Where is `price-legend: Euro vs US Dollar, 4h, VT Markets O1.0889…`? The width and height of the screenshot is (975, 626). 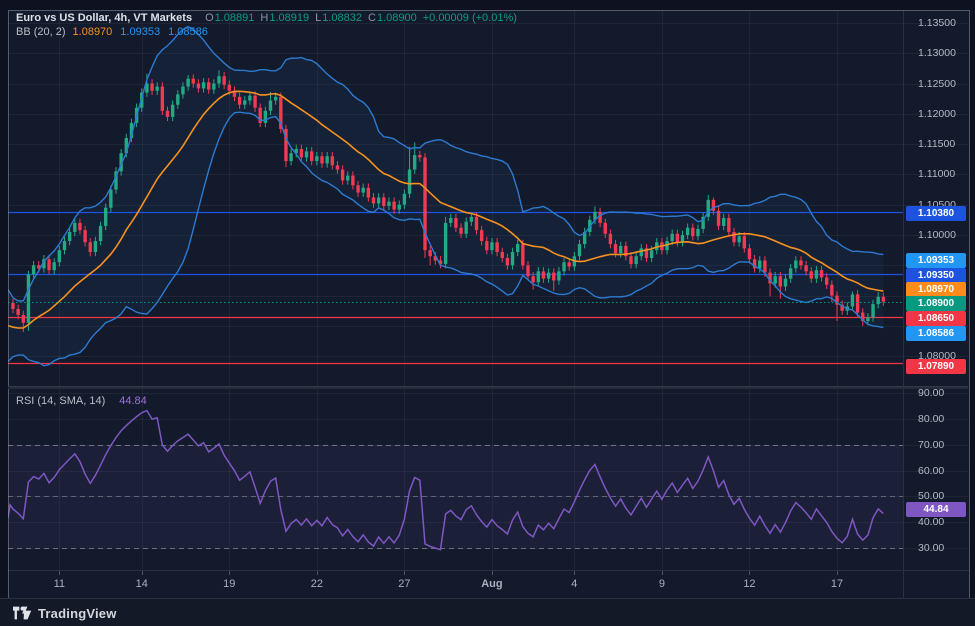 price-legend: Euro vs US Dollar, 4h, VT Markets O1.0889… is located at coordinates (266, 18).